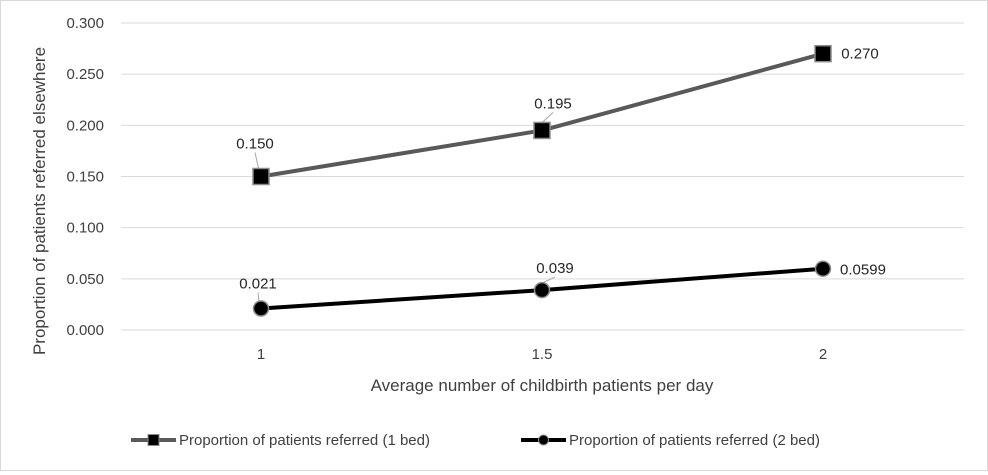 The height and width of the screenshot is (475, 988). Describe the element at coordinates (261, 354) in the screenshot. I see `x-tick-label: 1` at that location.